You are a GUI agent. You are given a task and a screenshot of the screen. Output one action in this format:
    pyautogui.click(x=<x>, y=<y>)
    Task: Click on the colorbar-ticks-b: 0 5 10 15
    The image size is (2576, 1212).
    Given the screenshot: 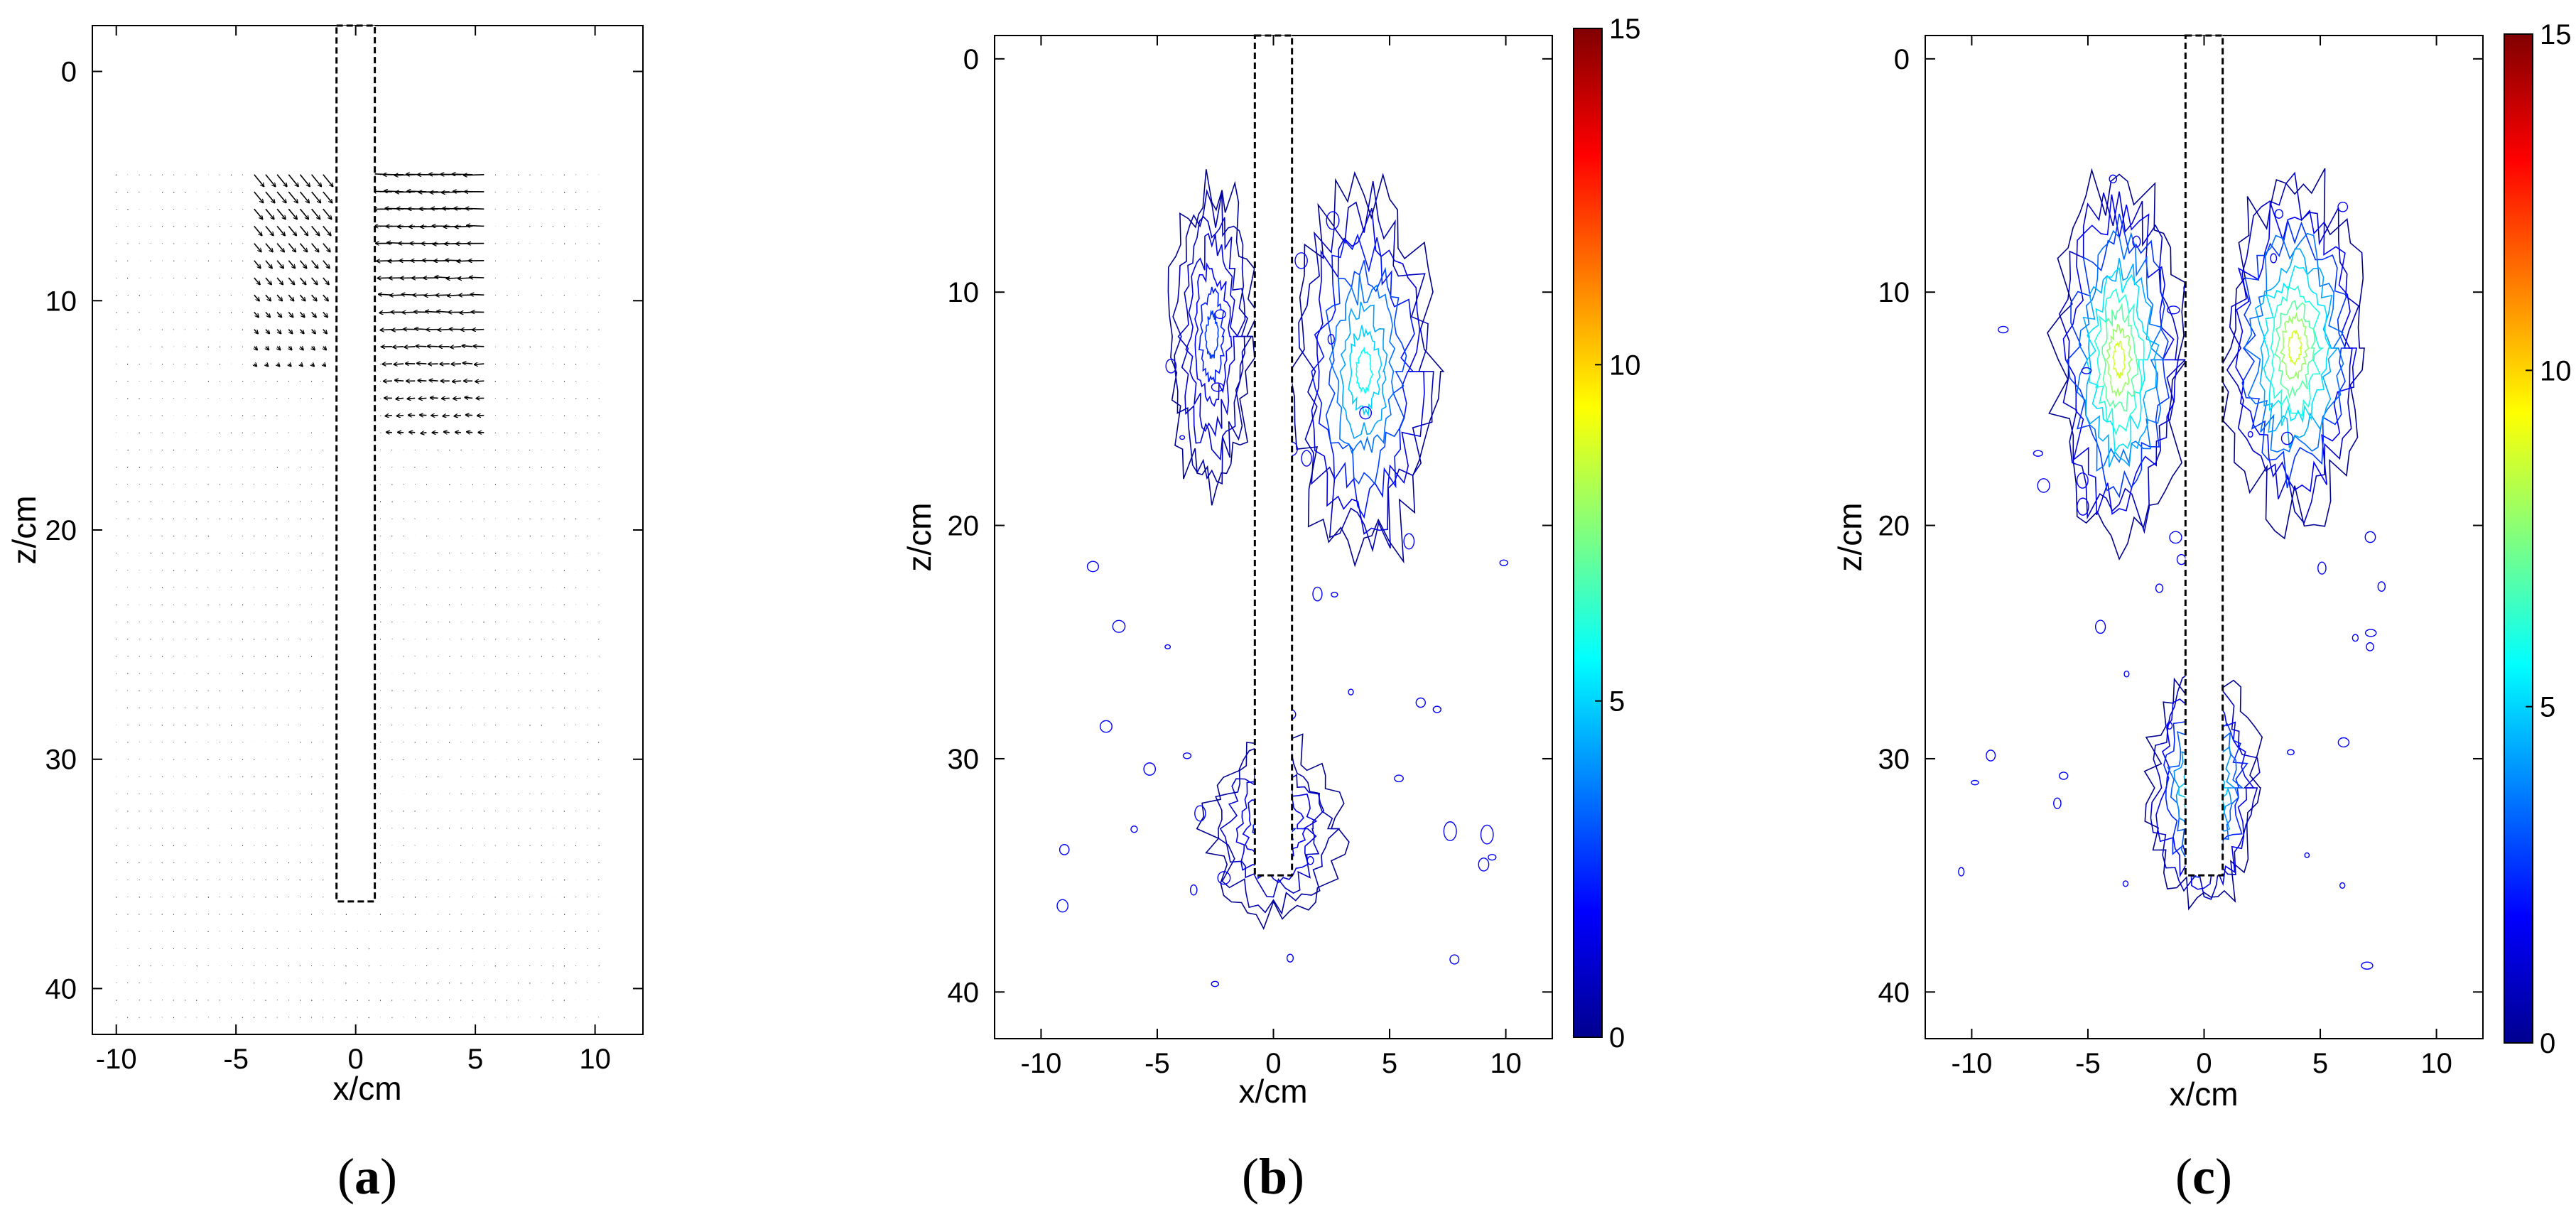 What is the action you would take?
    pyautogui.click(x=1618, y=533)
    